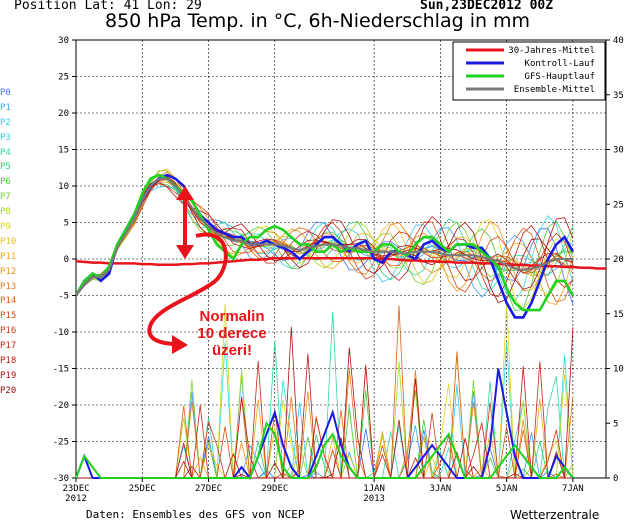 This screenshot has width=625, height=522. Describe the element at coordinates (618, 205) in the screenshot. I see `y2-tick-label: 25` at that location.